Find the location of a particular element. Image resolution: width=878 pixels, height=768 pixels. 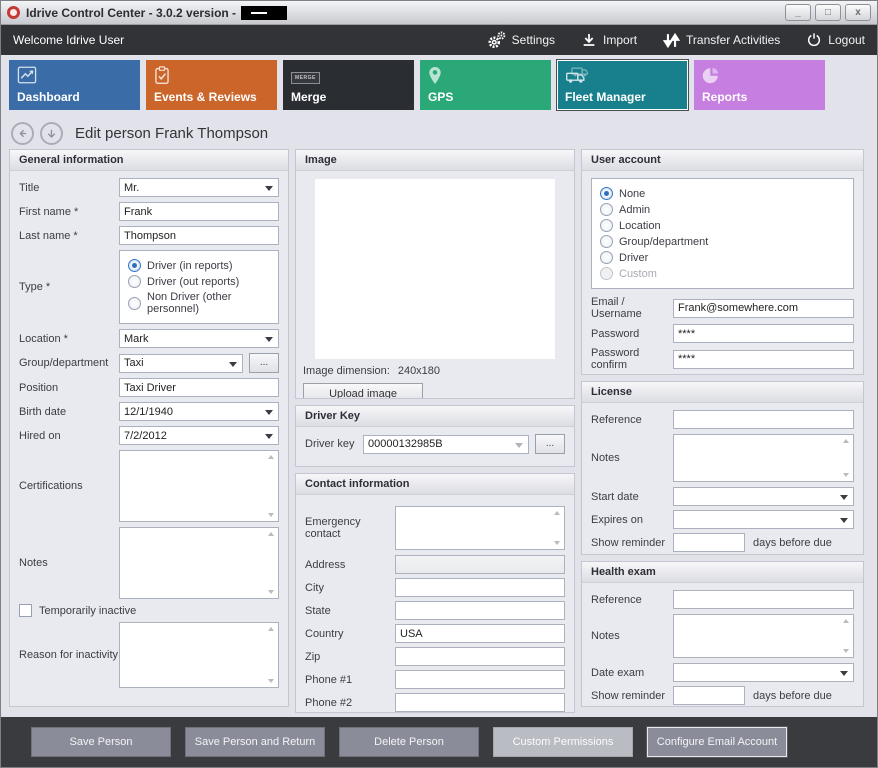

license-reminder-days-field is located at coordinates (709, 542).